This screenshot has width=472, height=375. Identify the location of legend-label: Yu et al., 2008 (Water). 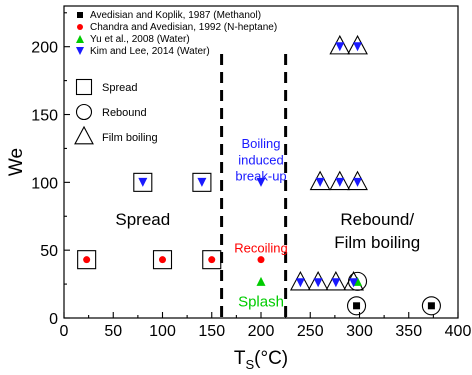
(140, 39).